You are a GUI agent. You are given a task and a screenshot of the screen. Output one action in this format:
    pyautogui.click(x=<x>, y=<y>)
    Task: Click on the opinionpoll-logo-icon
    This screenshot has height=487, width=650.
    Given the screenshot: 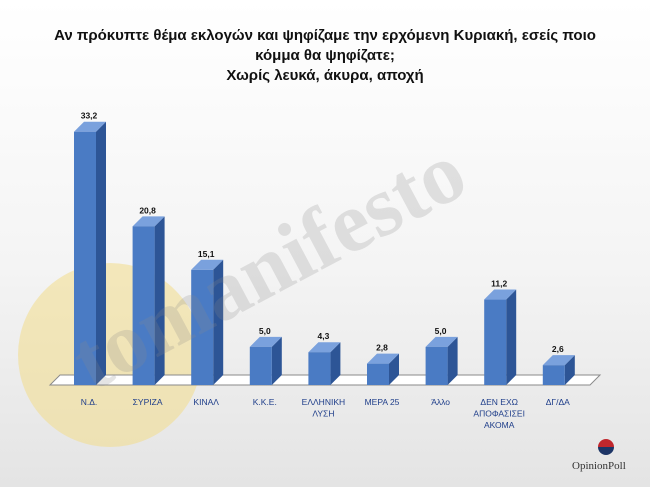 What is the action you would take?
    pyautogui.click(x=606, y=447)
    